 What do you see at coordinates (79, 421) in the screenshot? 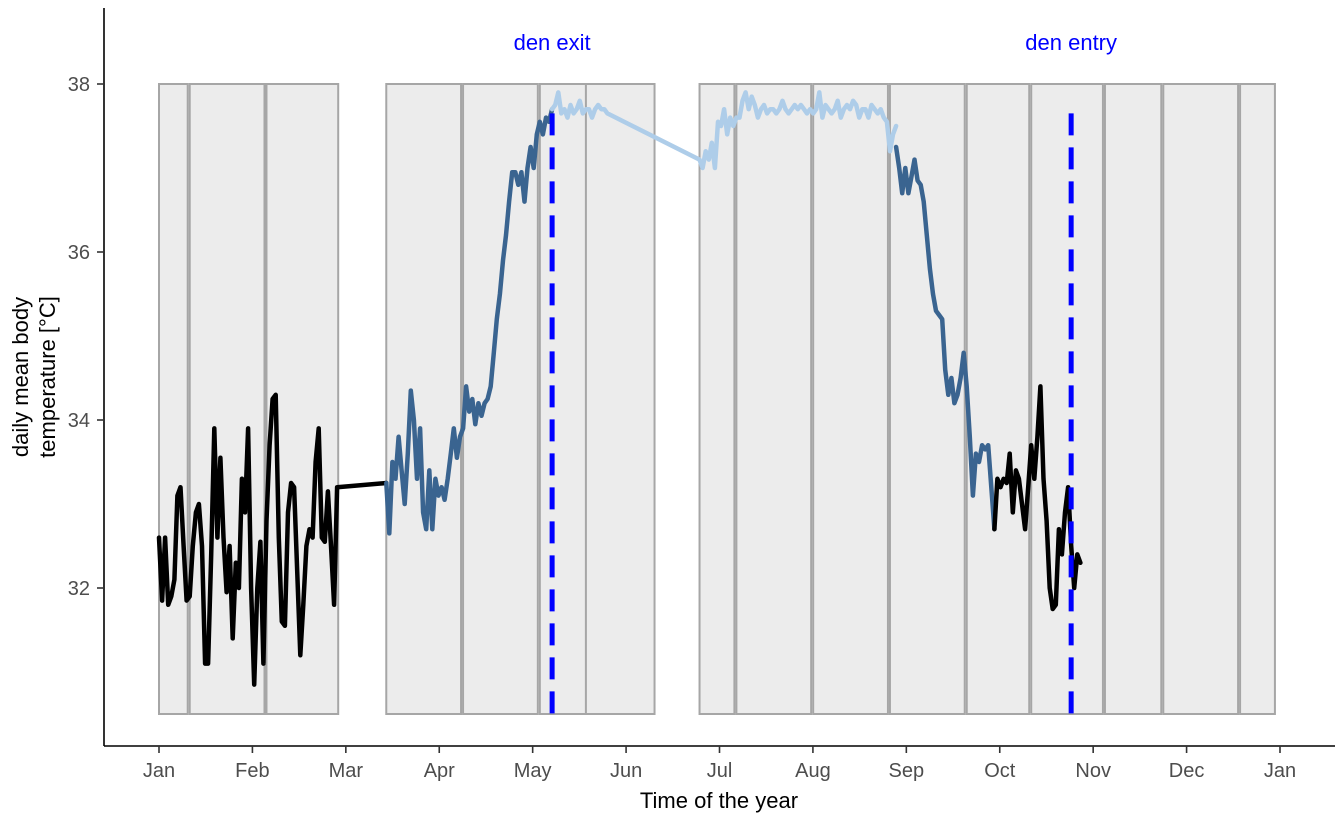
I see `y-tick-label: 34` at bounding box center [79, 421].